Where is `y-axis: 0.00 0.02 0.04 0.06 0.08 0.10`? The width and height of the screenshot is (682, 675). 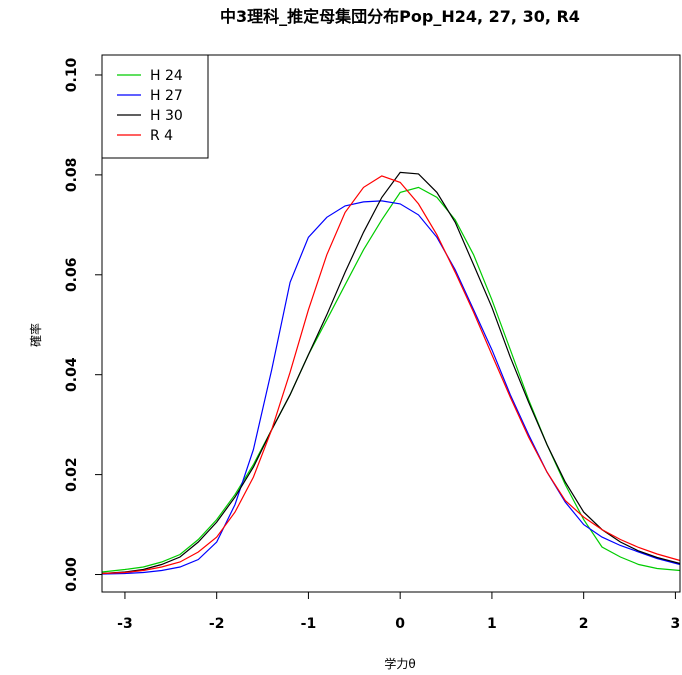
y-axis: 0.00 0.02 0.04 0.06 0.08 0.10 is located at coordinates (83, 324).